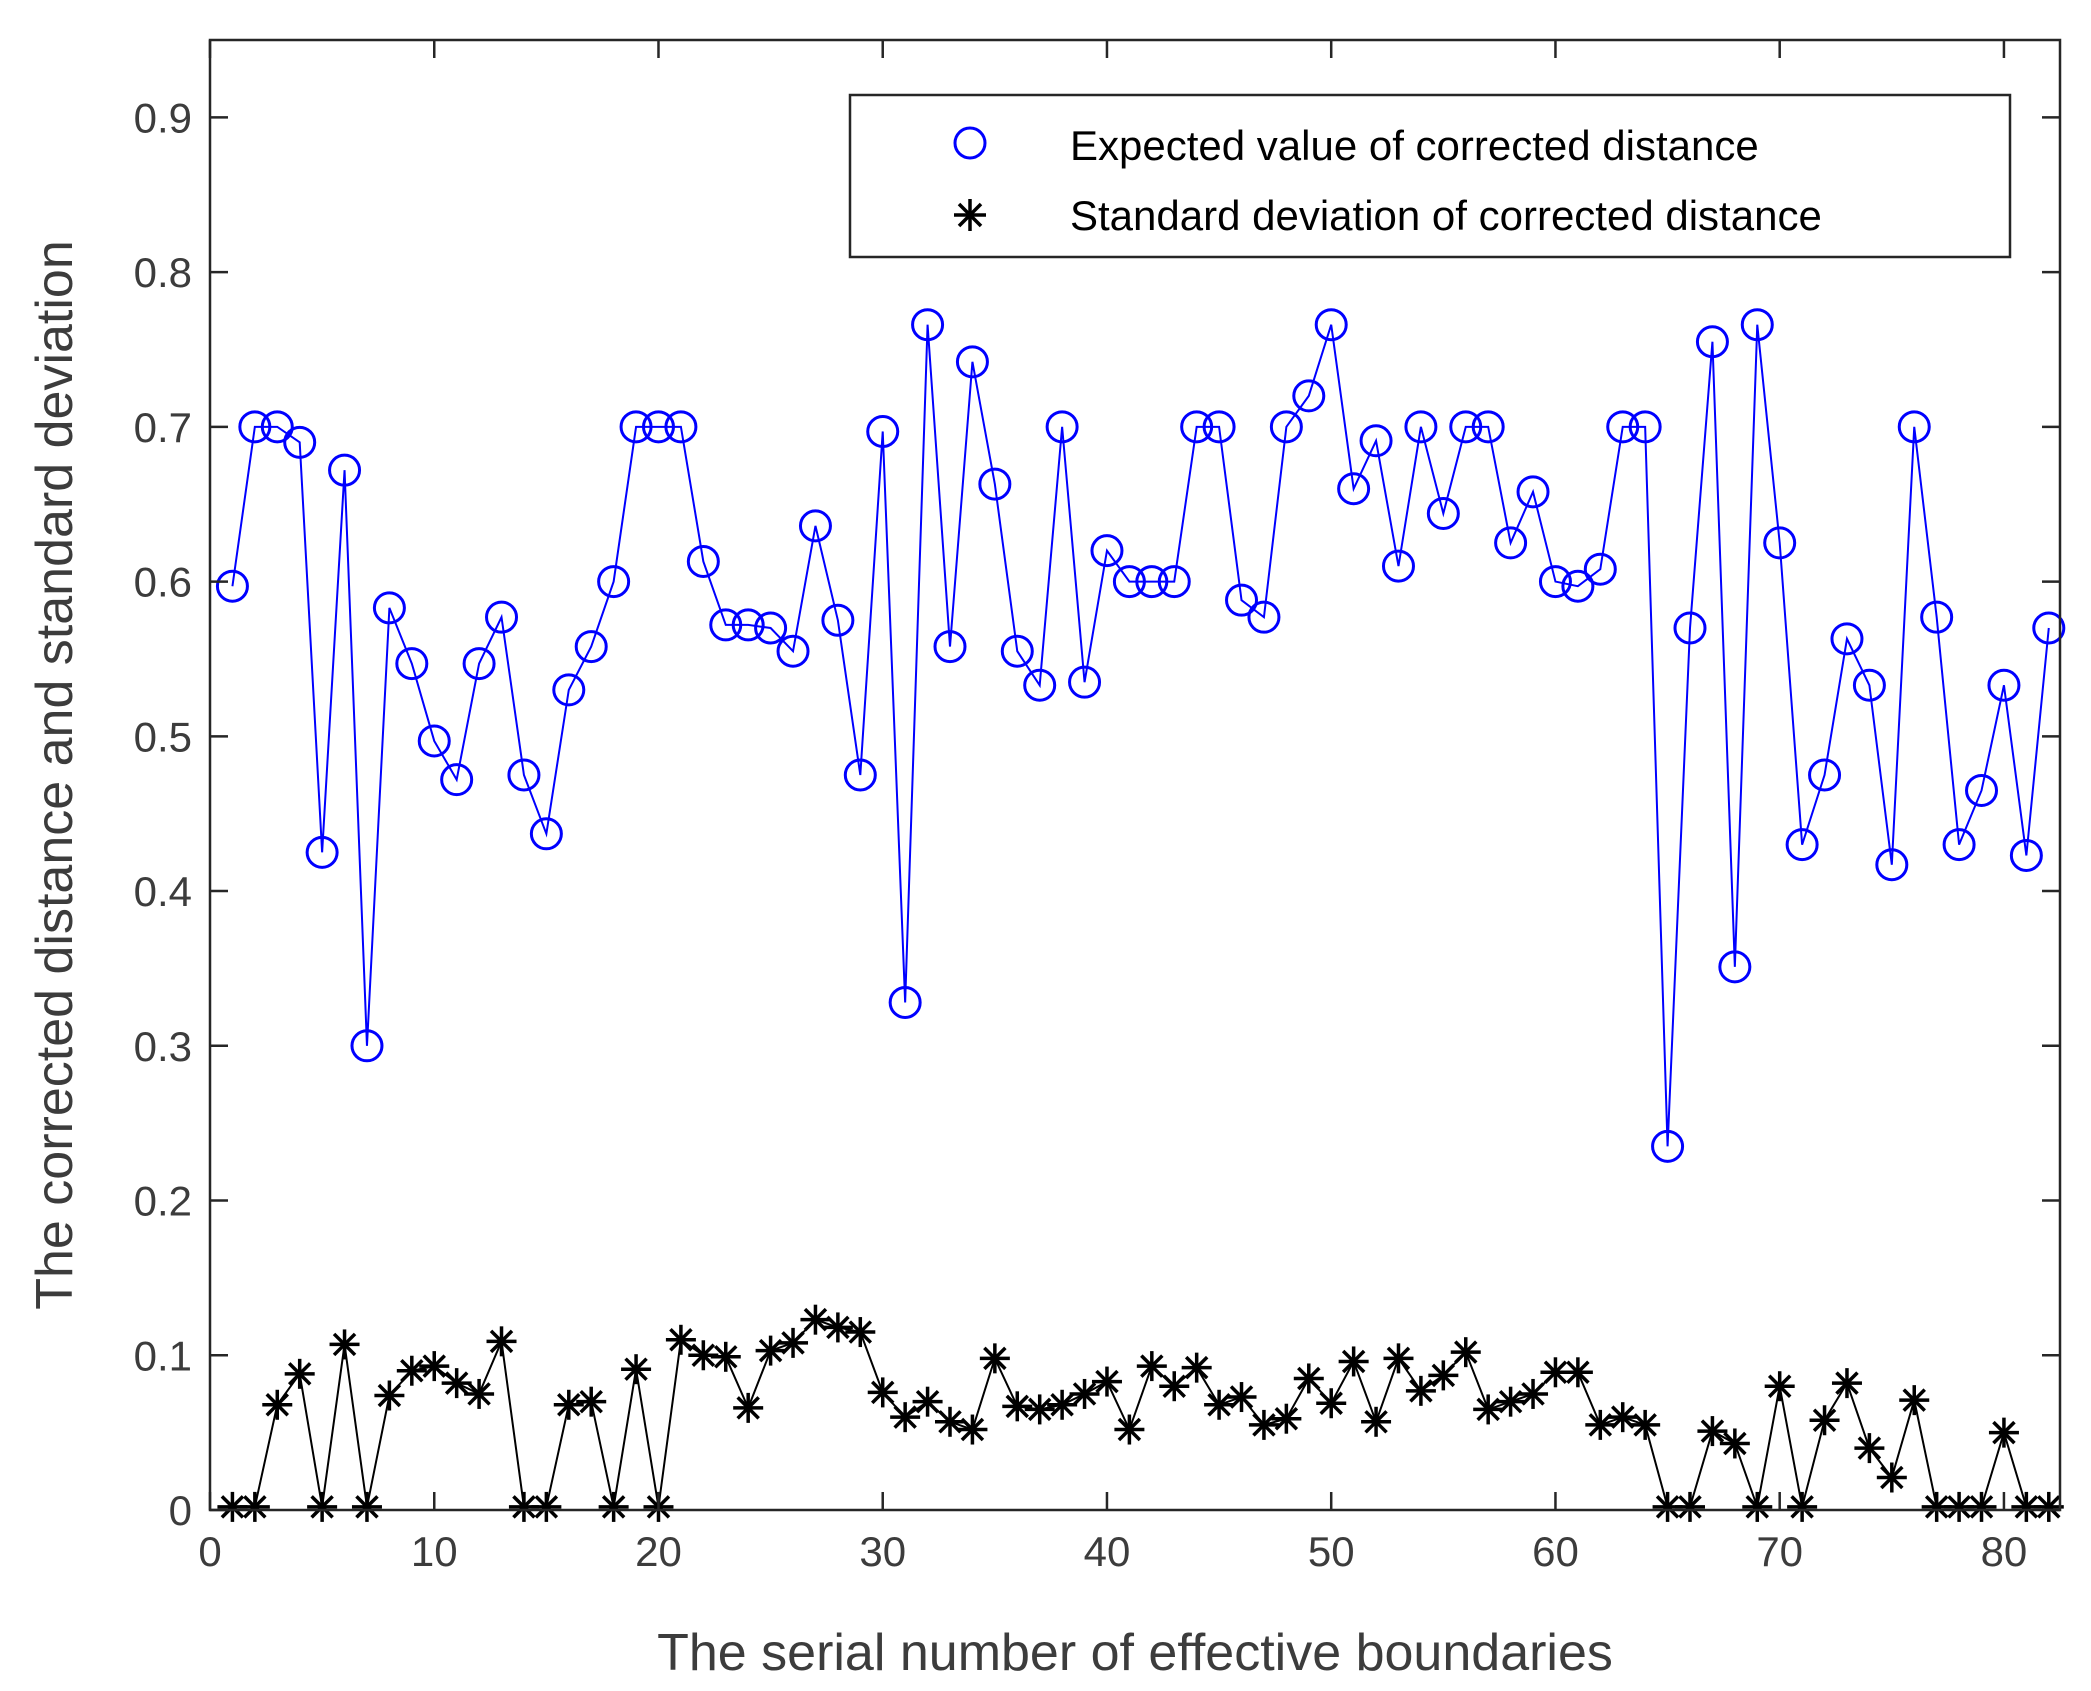 The image size is (2091, 1691). What do you see at coordinates (163, 891) in the screenshot?
I see `y-tick-label: 0.4` at bounding box center [163, 891].